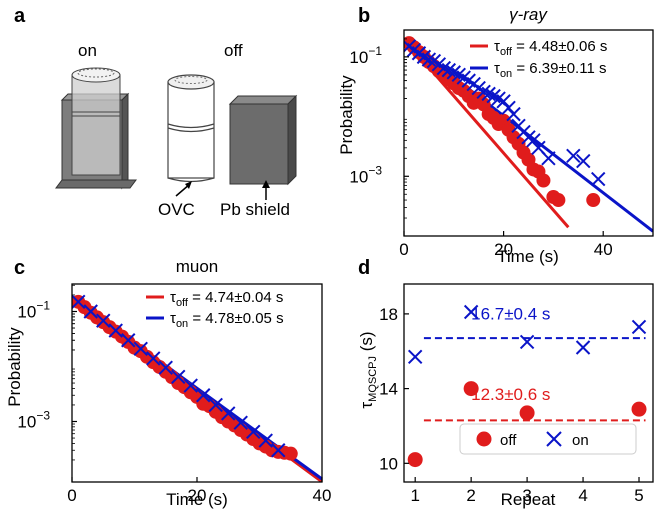 The height and width of the screenshot is (520, 663). I want to click on plot-frame-d, so click(528, 383).